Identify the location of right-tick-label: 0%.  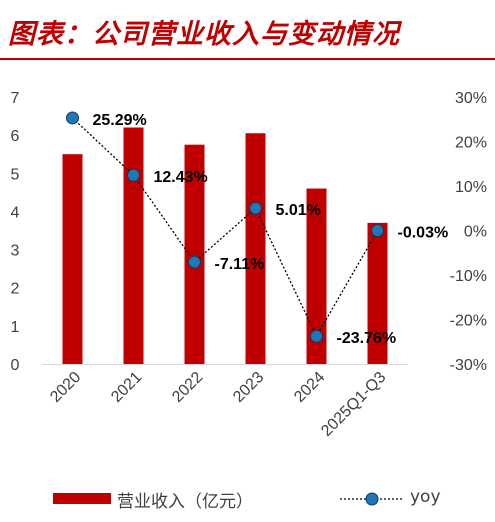
(475, 232).